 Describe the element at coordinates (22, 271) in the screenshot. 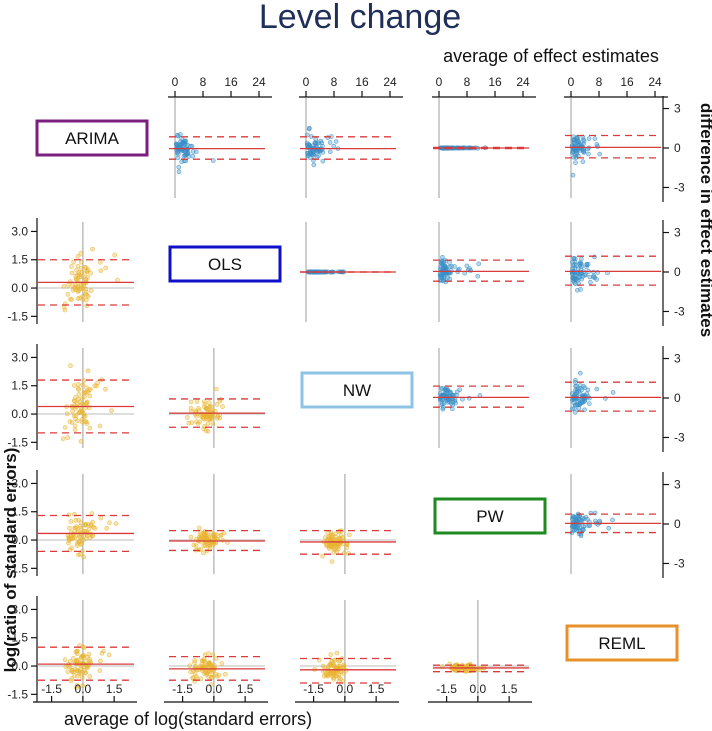

I see `left-y-axis: 3.0 1.5 0.0 -1.5` at that location.